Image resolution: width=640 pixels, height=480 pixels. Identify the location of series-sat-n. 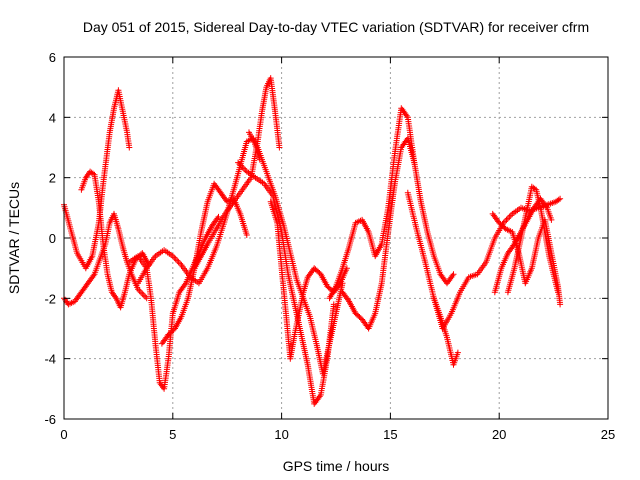
(445, 331).